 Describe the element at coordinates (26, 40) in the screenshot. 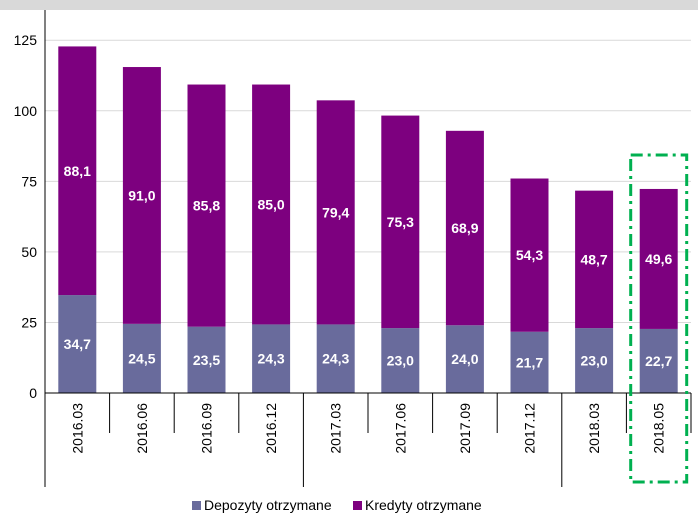

I see `y-tick-label: 125` at that location.